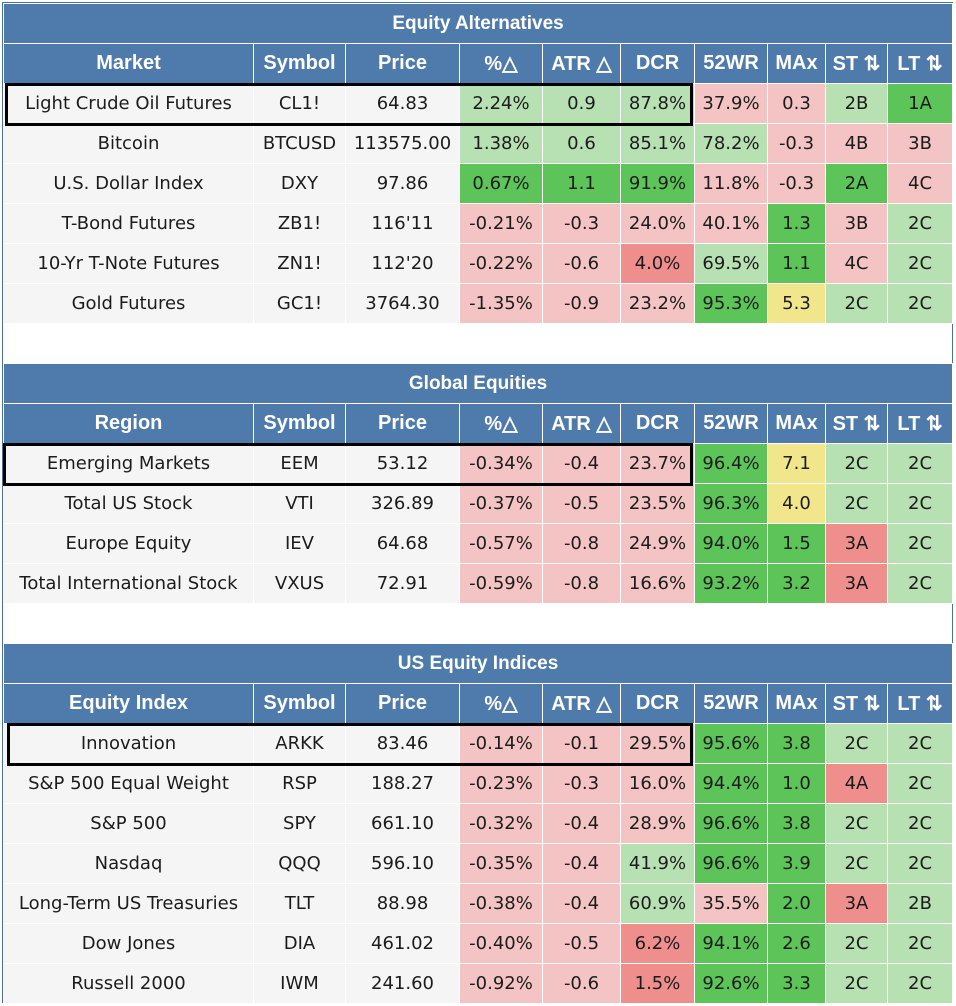  What do you see at coordinates (402, 263) in the screenshot?
I see `cell-price: 112'20` at bounding box center [402, 263].